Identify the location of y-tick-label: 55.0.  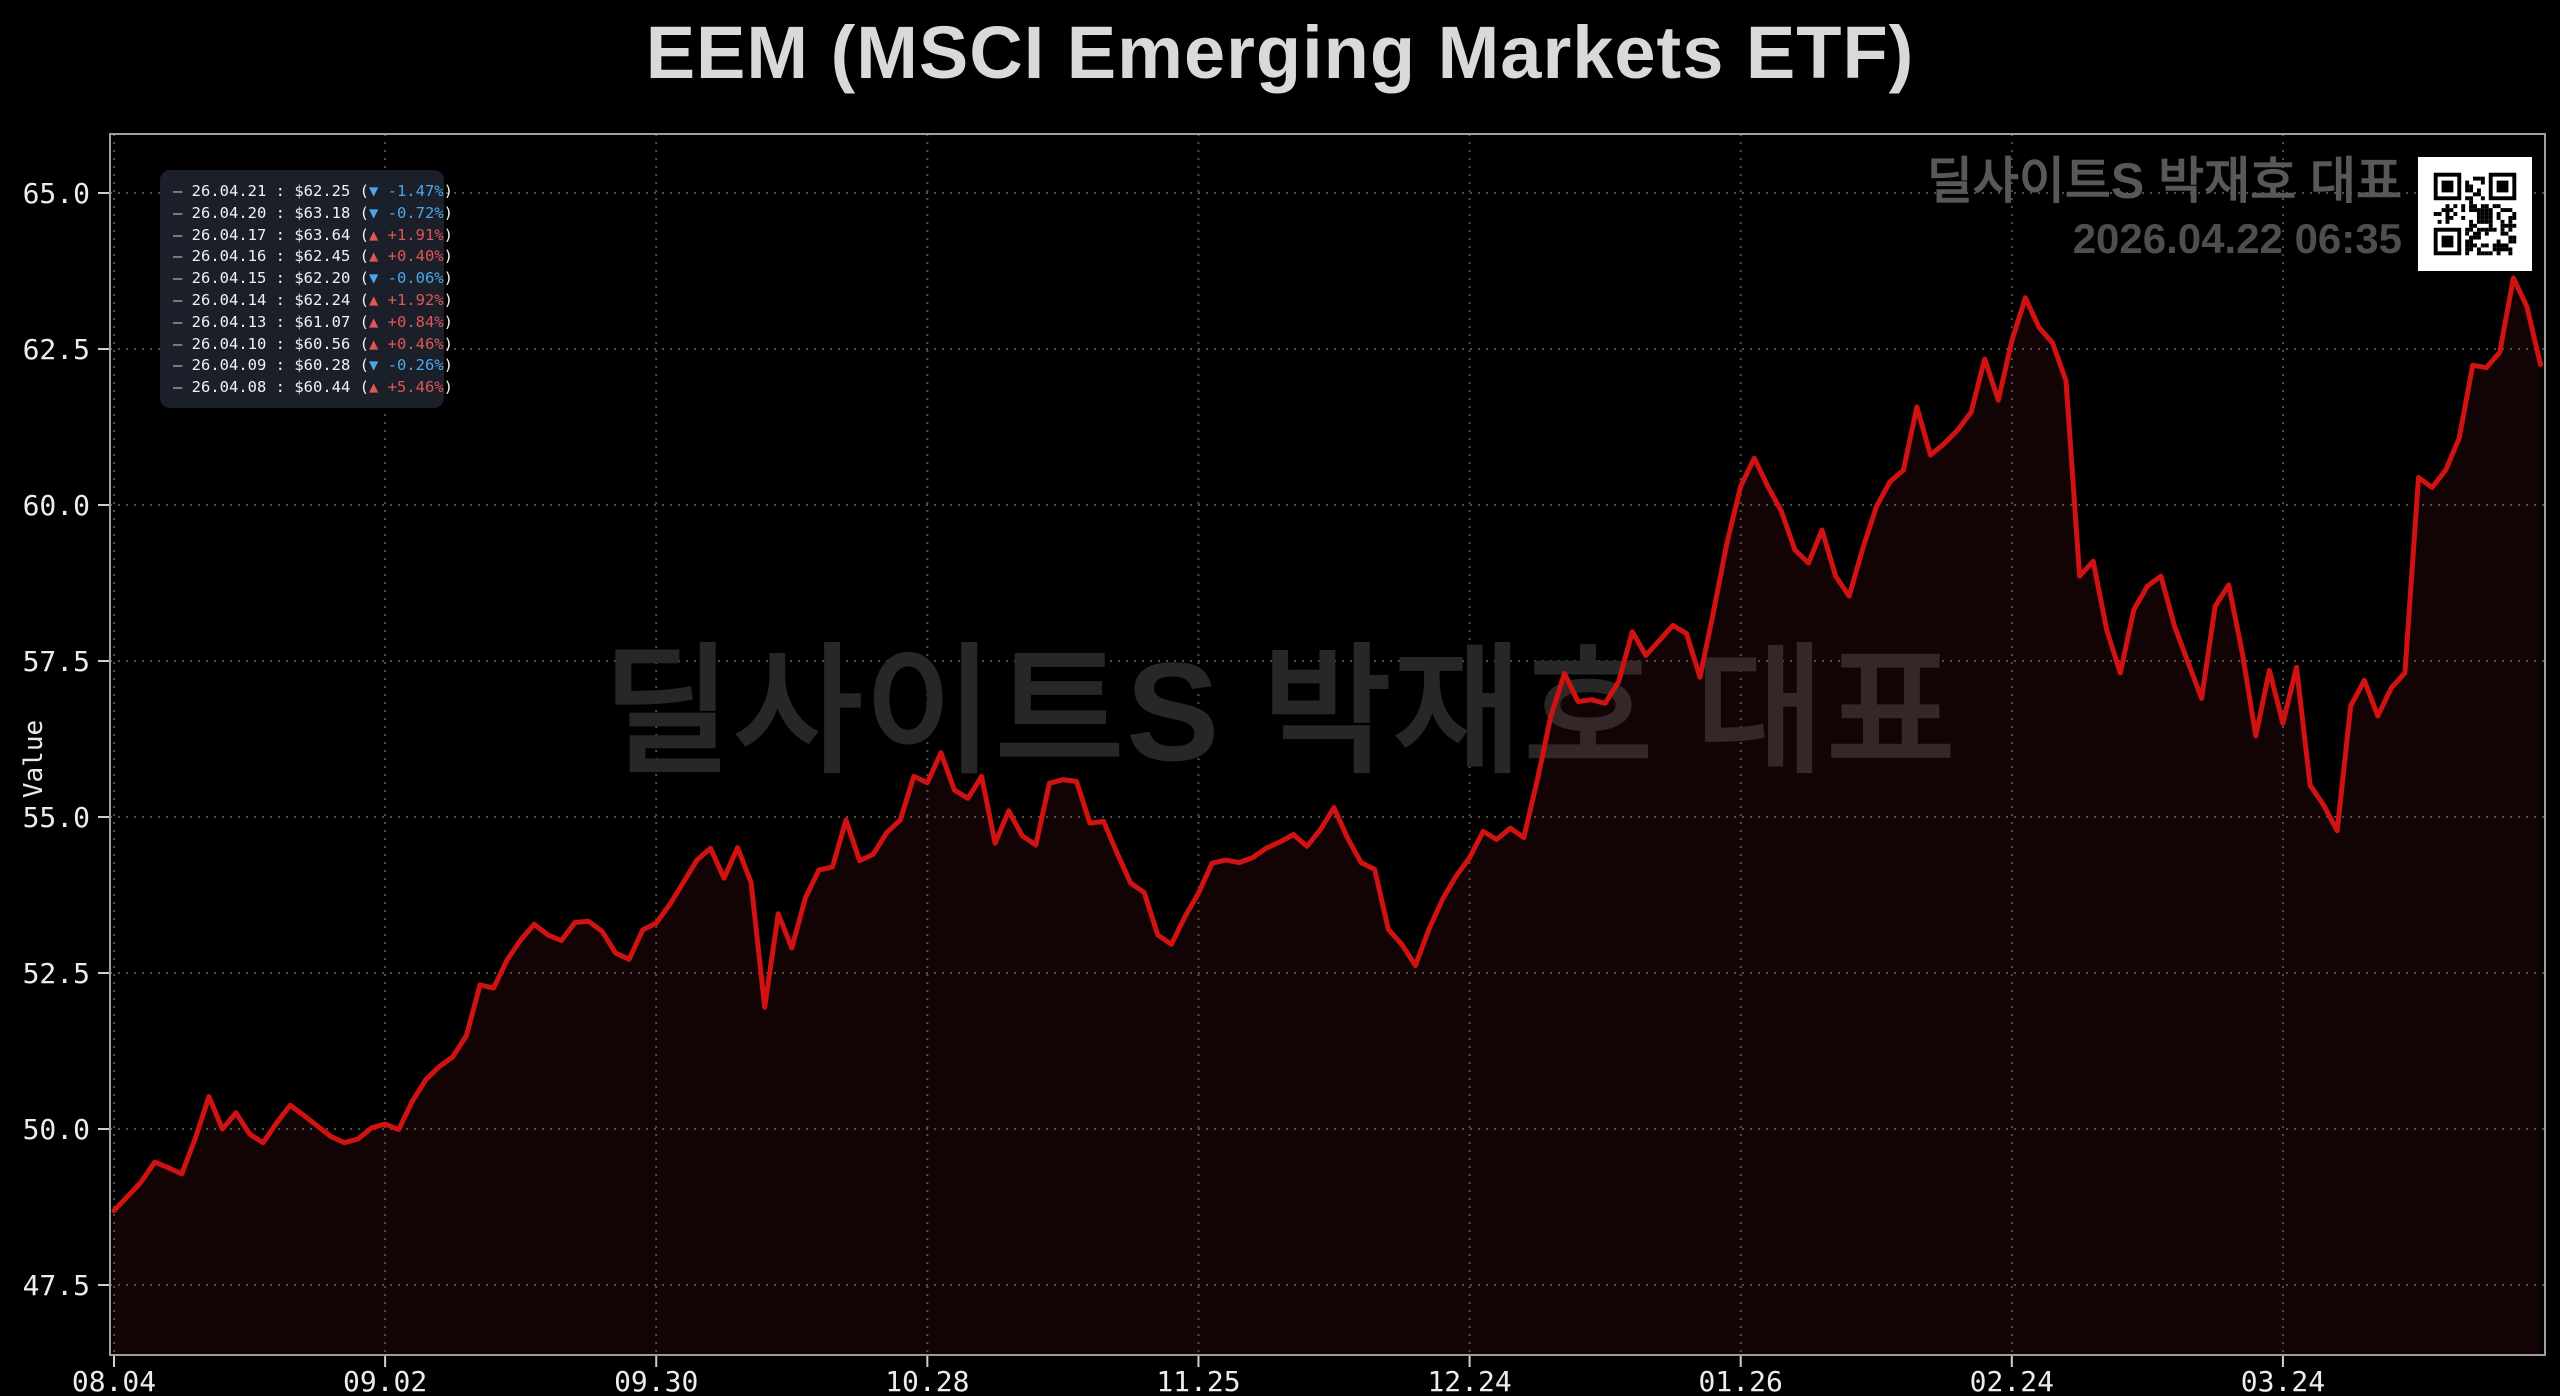
(56, 817).